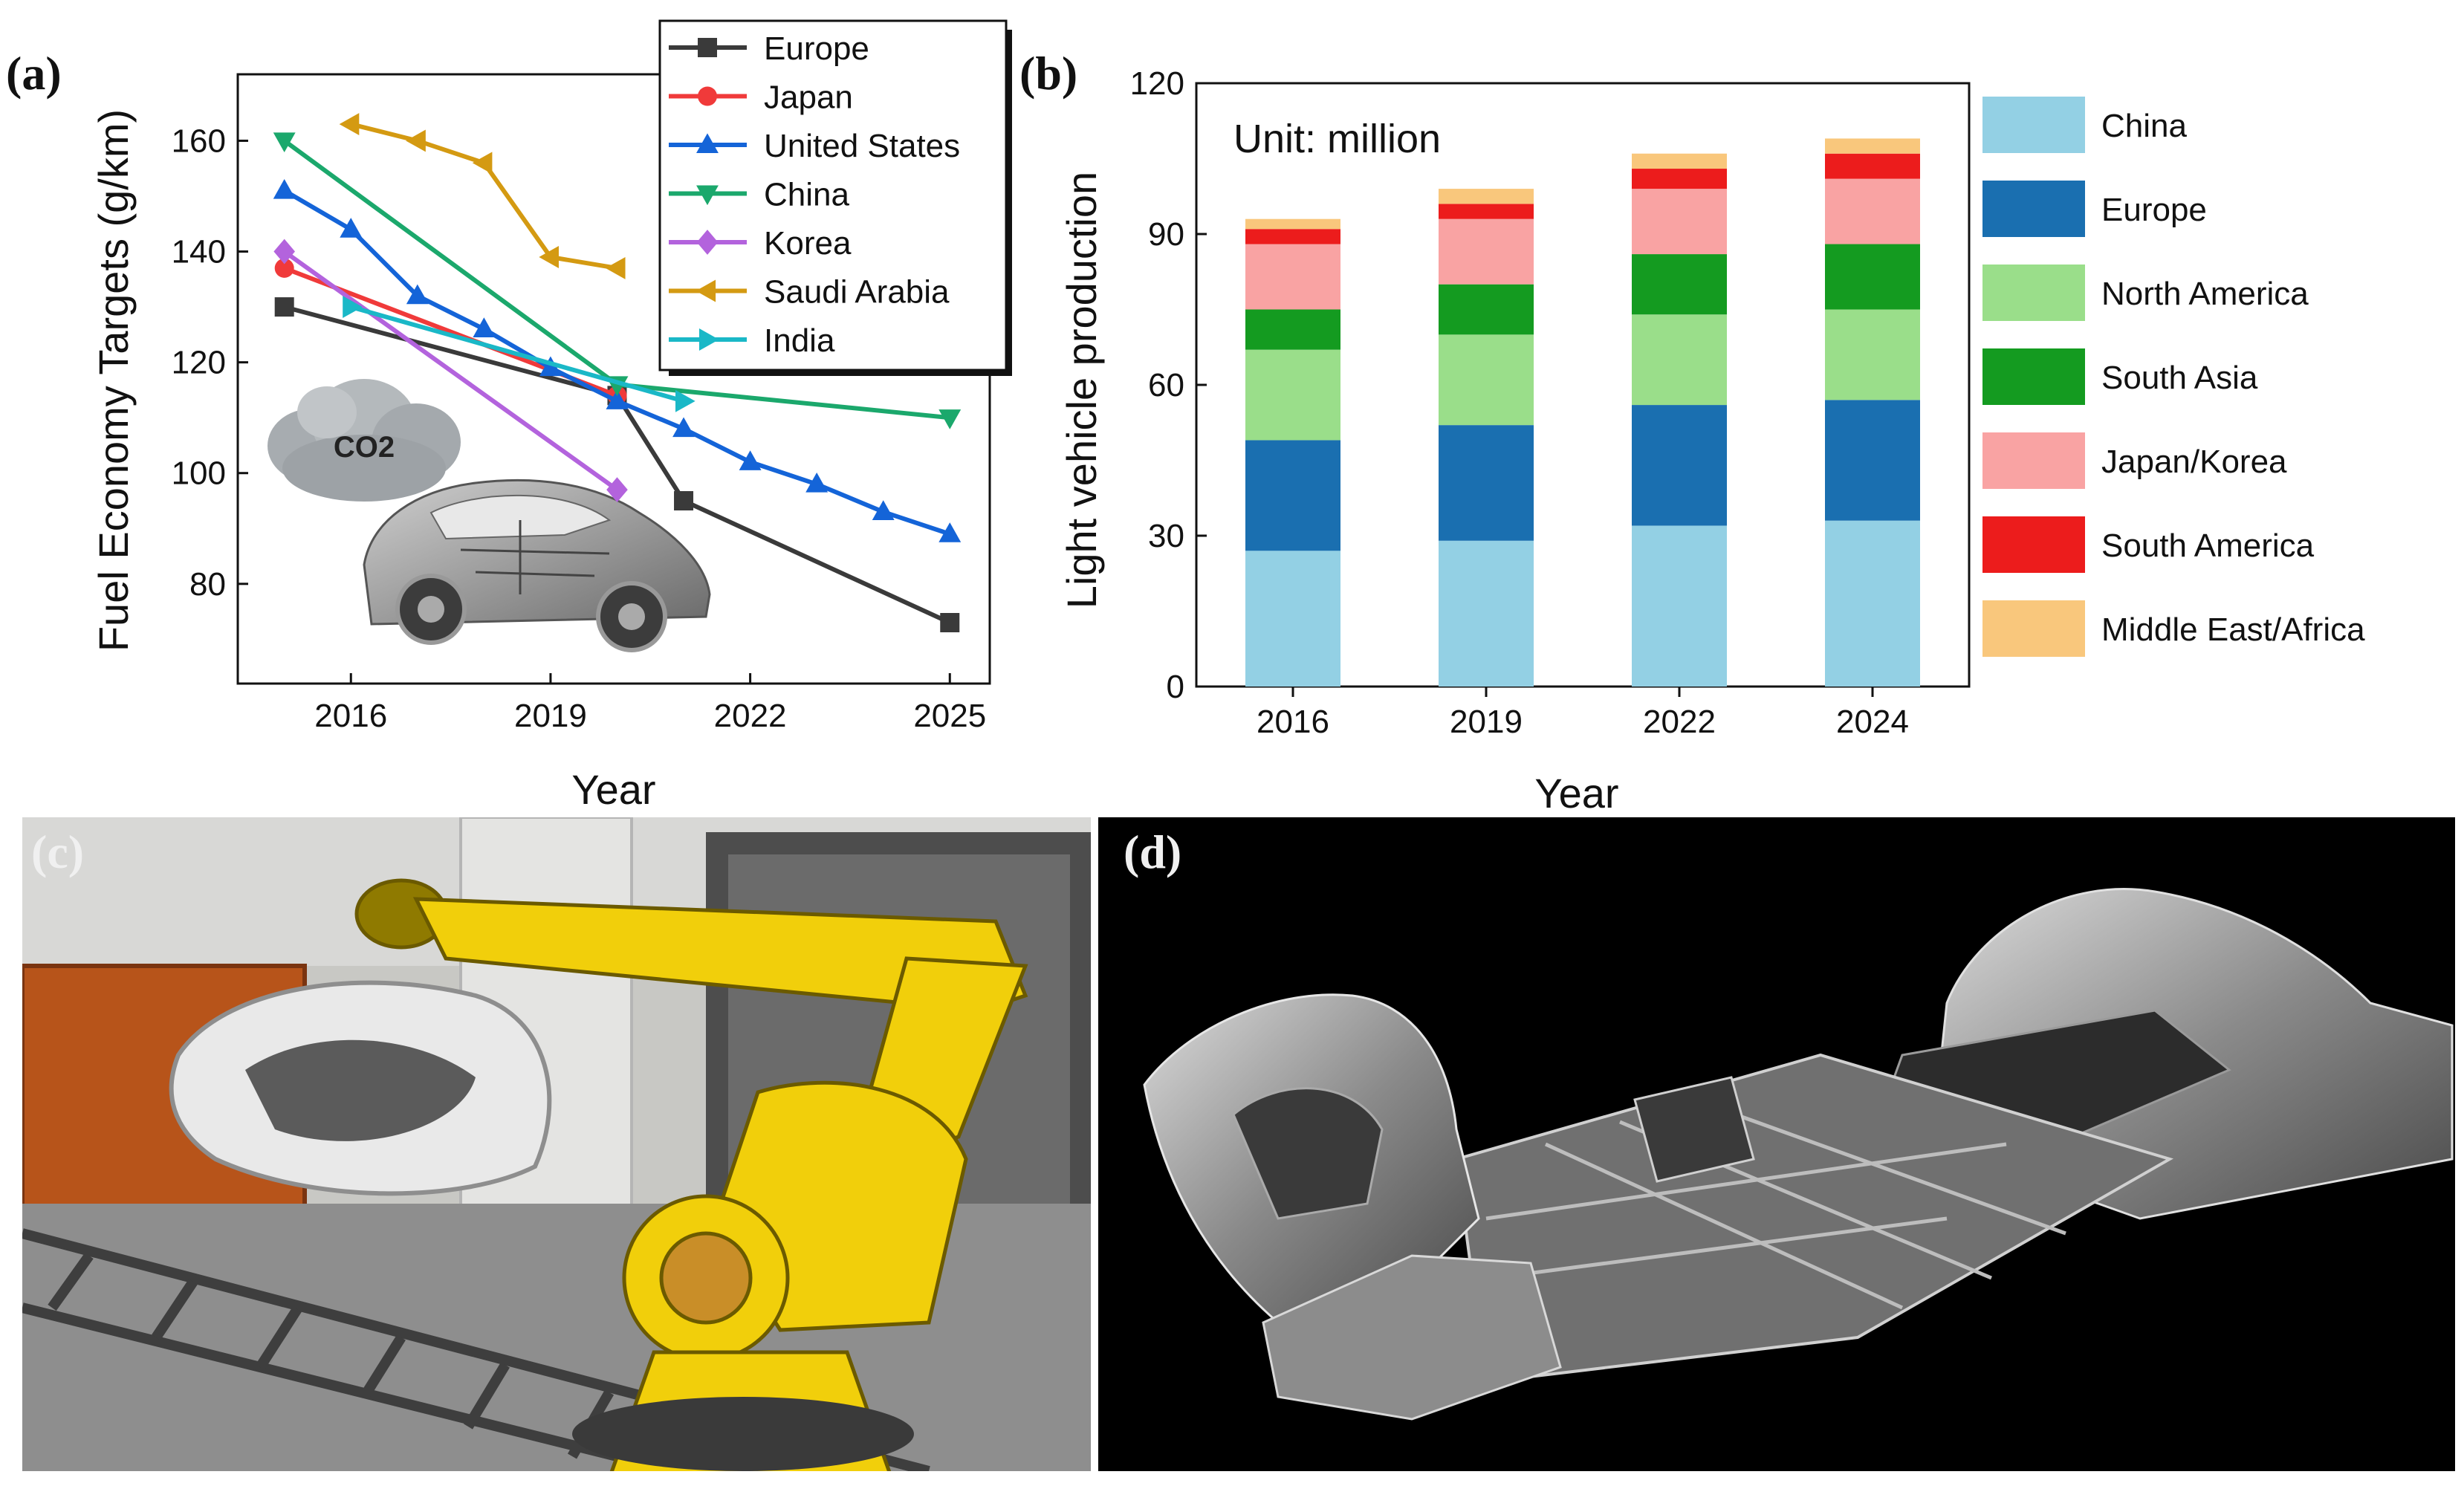 Image resolution: width=2464 pixels, height=1486 pixels. What do you see at coordinates (1486, 613) in the screenshot?
I see `bar-segment-china-2019` at bounding box center [1486, 613].